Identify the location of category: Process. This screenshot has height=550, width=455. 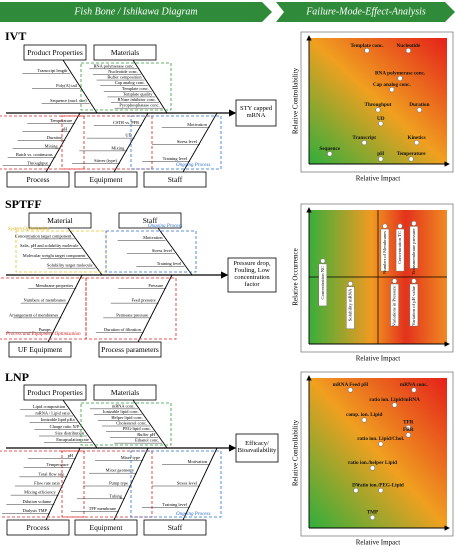
(38, 179).